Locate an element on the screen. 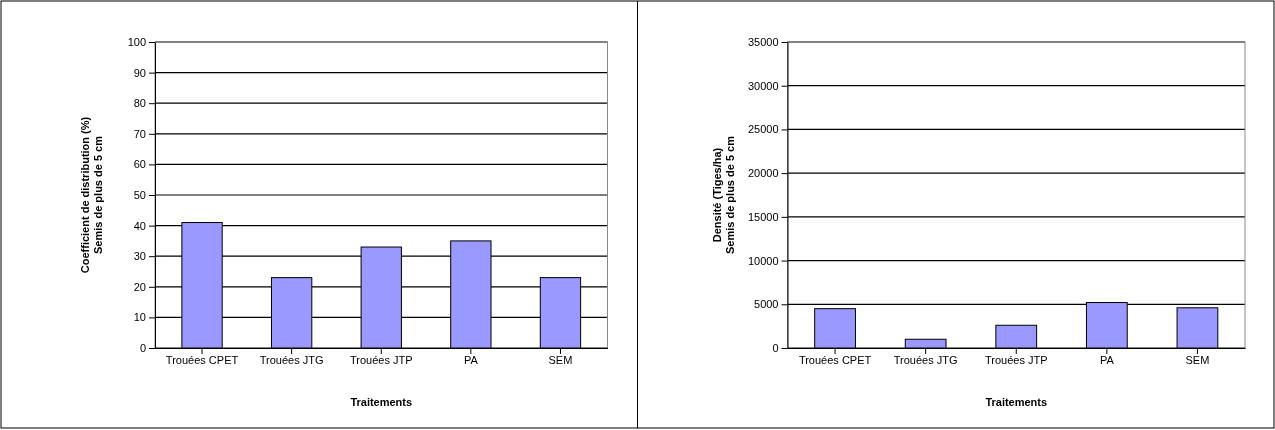  y-tick-label: 20000 is located at coordinates (763, 173).